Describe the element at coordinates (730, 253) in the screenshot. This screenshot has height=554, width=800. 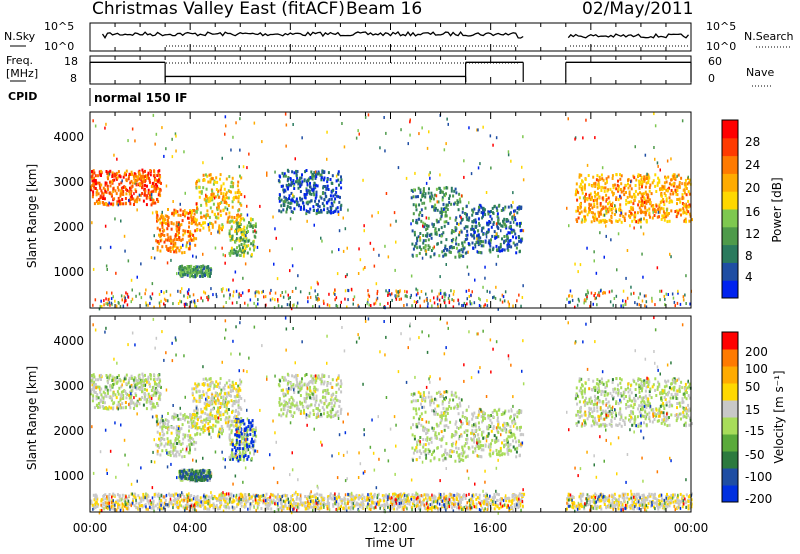
I see `power-colorbar-swatch` at that location.